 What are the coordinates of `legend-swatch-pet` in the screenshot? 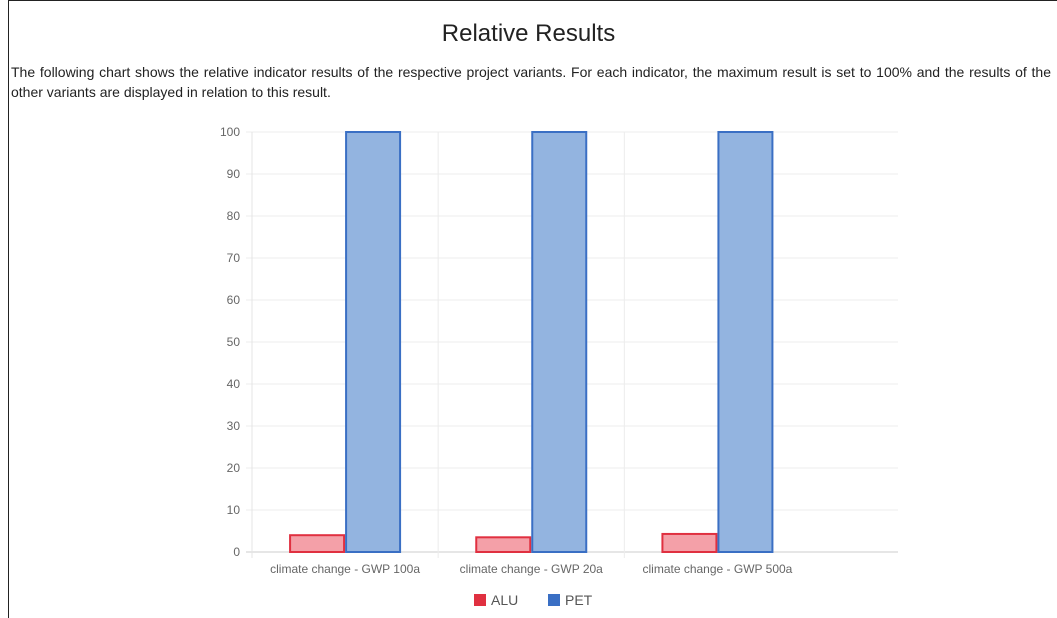 It's located at (554, 600).